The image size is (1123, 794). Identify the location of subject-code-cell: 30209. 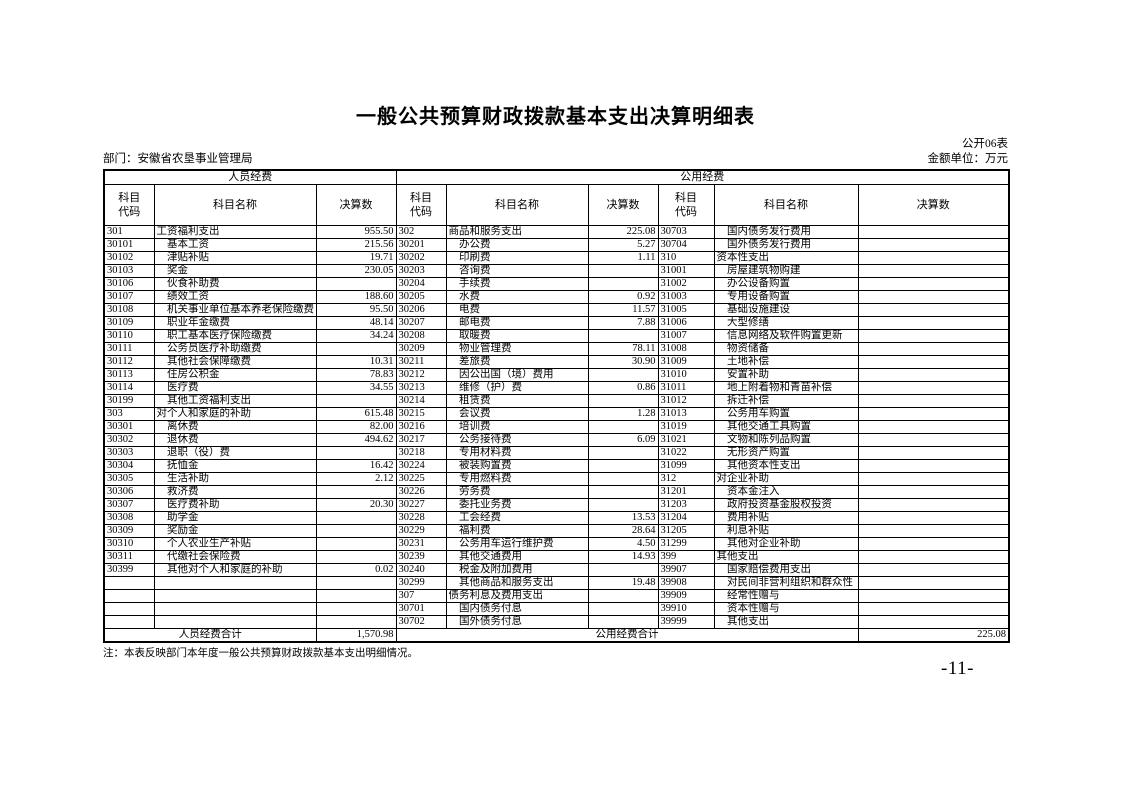
(421, 348).